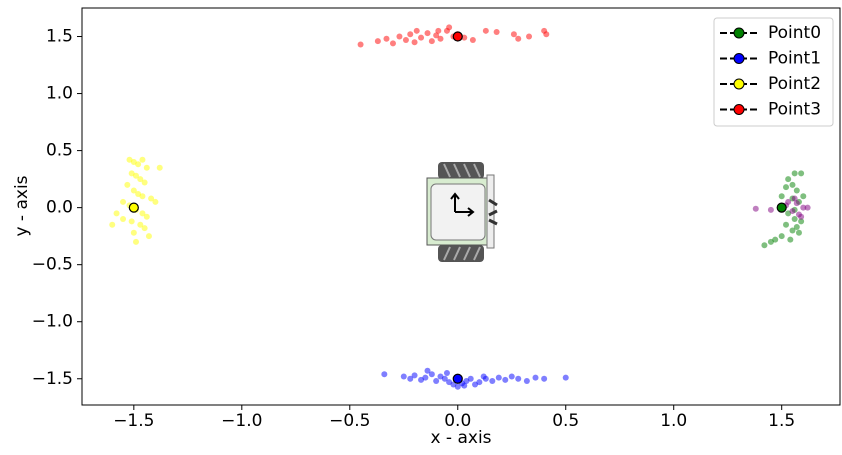 The width and height of the screenshot is (842, 455). I want to click on y-axis-label: y - axis, so click(22, 205).